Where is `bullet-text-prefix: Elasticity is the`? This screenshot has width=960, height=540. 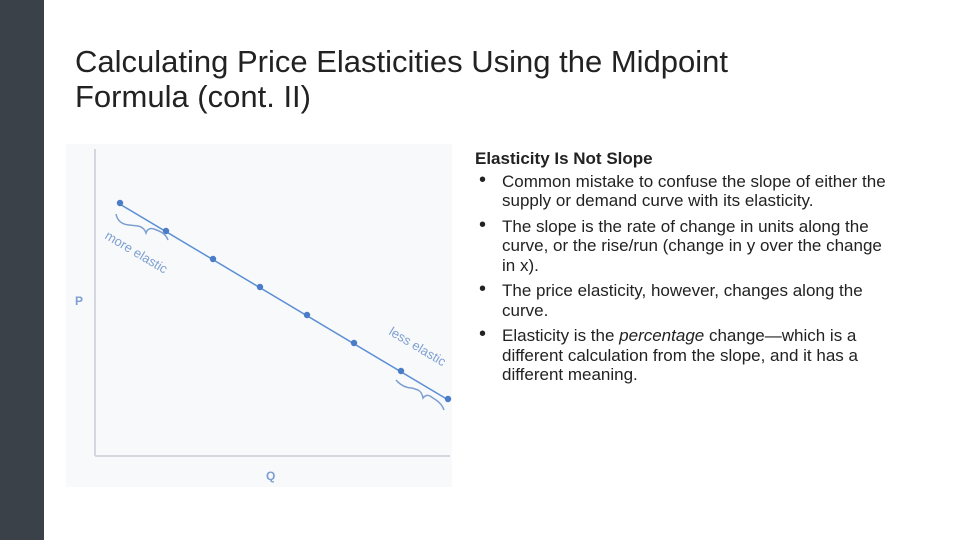 bullet-text-prefix: Elasticity is the is located at coordinates (561, 335).